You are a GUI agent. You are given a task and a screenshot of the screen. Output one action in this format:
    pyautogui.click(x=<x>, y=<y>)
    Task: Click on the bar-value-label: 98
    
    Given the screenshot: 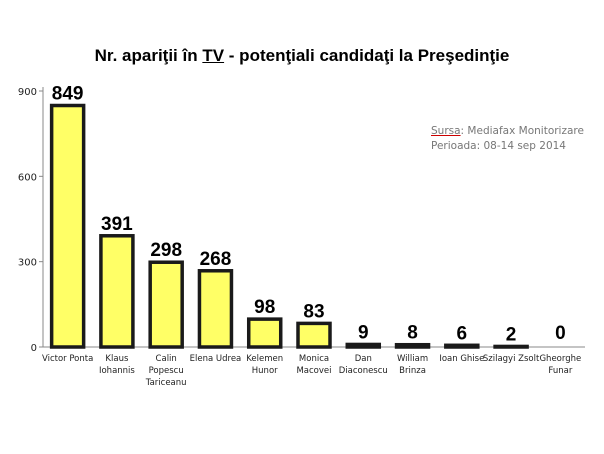 What is the action you would take?
    pyautogui.click(x=264, y=307)
    